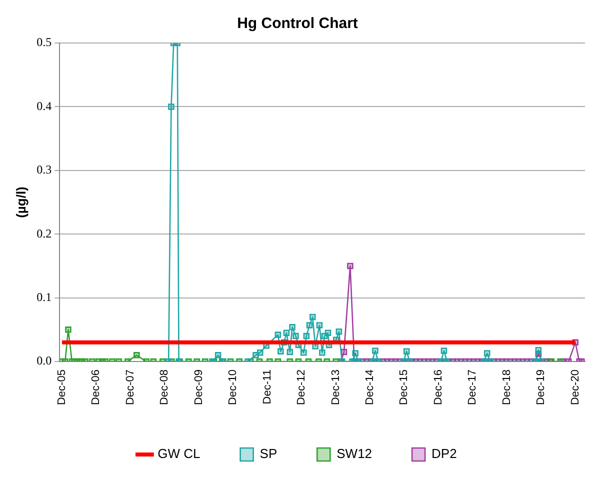 The height and width of the screenshot is (481, 605). What do you see at coordinates (164, 388) in the screenshot?
I see `x-tick-label: Dec-08` at bounding box center [164, 388].